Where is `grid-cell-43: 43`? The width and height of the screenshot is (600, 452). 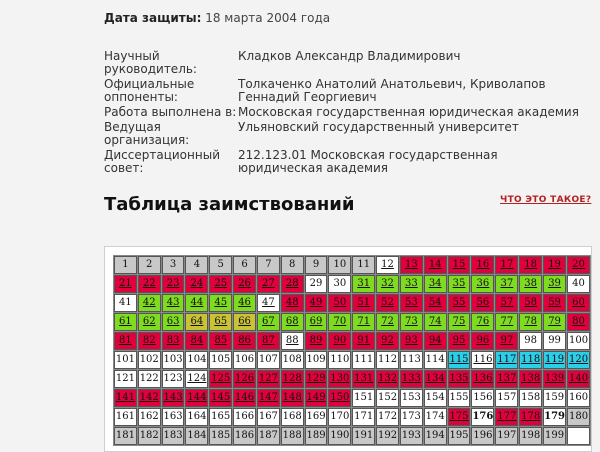
grid-cell-43: 43 is located at coordinates (173, 303).